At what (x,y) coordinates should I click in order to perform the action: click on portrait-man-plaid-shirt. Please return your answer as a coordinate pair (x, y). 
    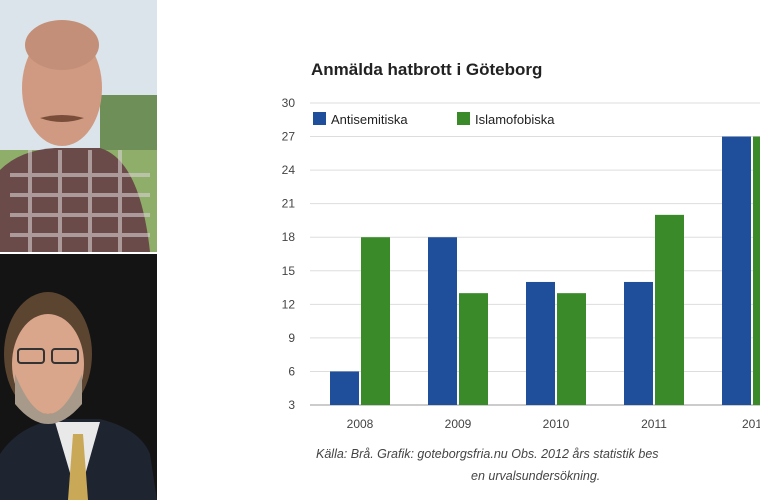
    Looking at the image, I should click on (78, 126).